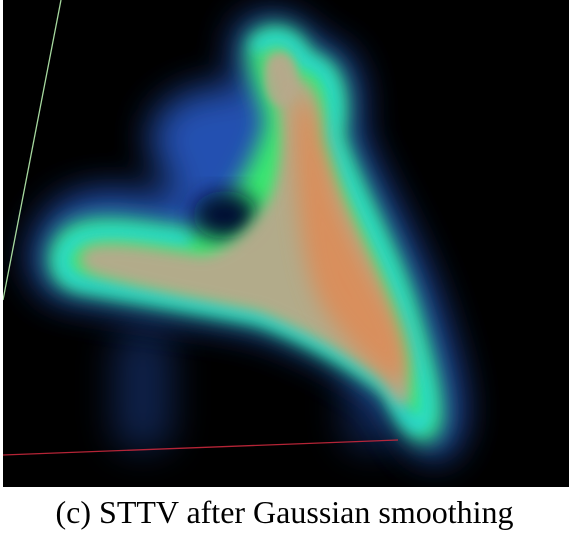  What do you see at coordinates (201, 447) in the screenshot?
I see `x-axis-line` at bounding box center [201, 447].